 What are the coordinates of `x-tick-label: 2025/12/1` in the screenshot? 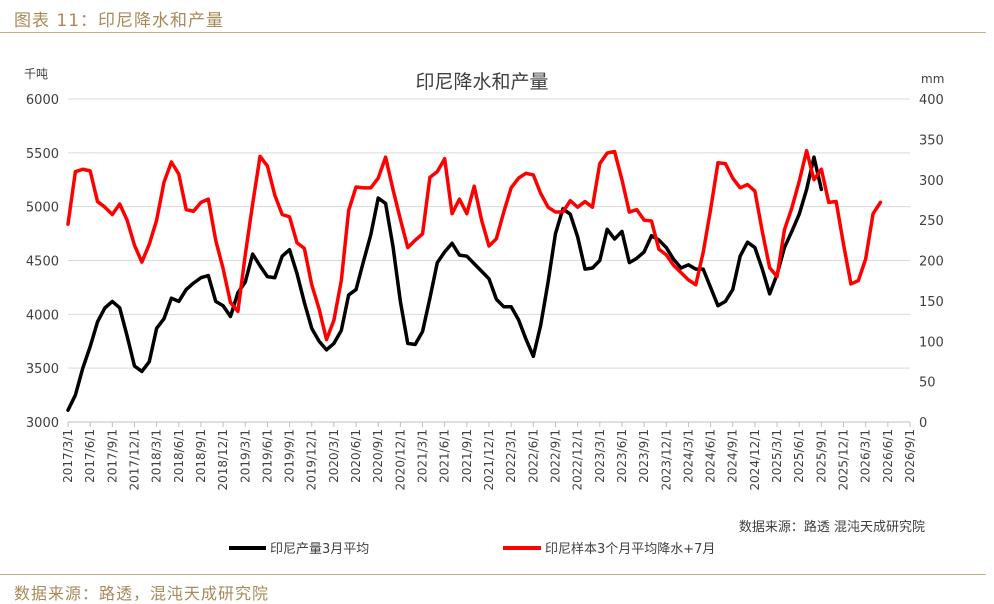 It's located at (844, 460).